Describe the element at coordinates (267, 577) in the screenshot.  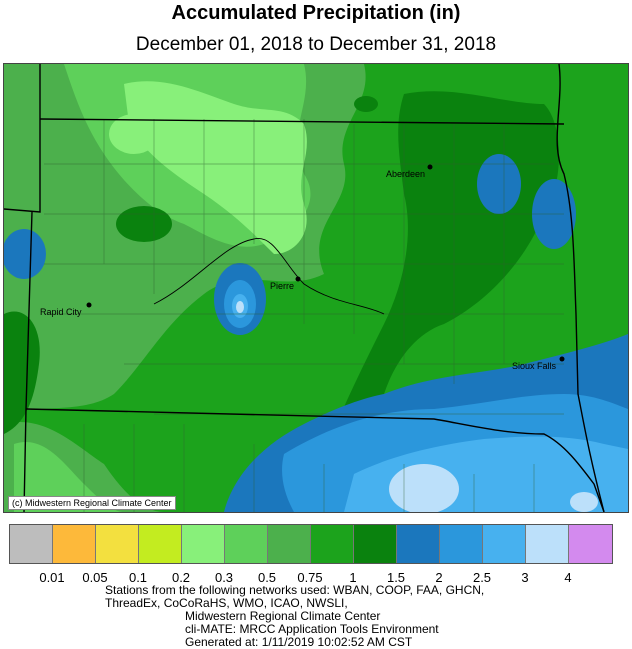
I see `legend-tick-label: 0.5` at that location.